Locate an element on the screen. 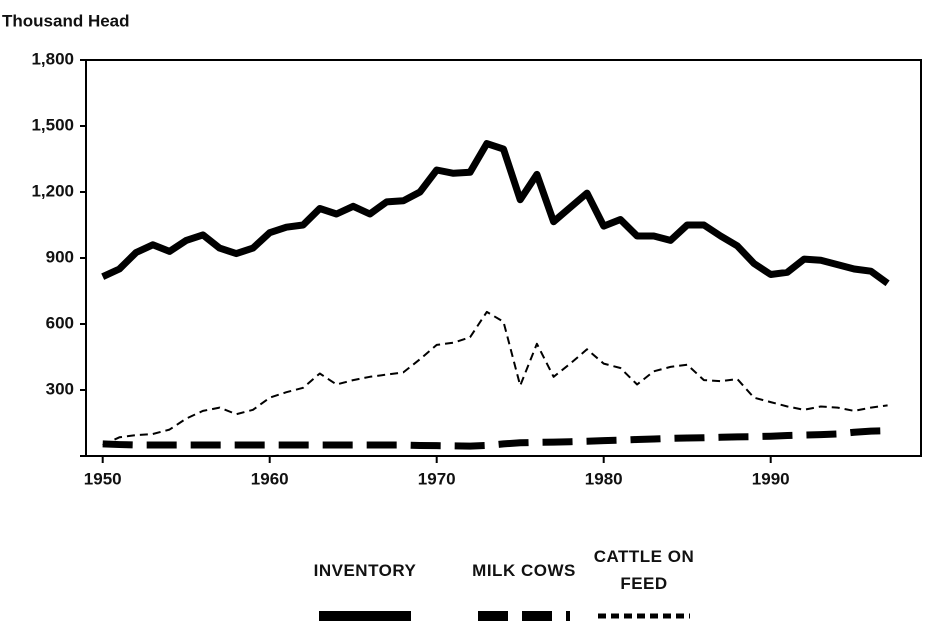 Image resolution: width=934 pixels, height=622 pixels. y-tick-label: 1,200 is located at coordinates (52, 190).